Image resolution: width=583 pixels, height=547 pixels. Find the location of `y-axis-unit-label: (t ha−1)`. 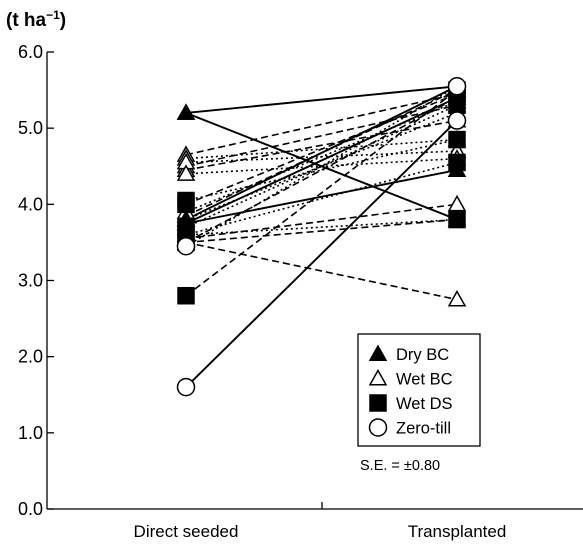

y-axis-unit-label: (t ha−1) is located at coordinates (36, 19).